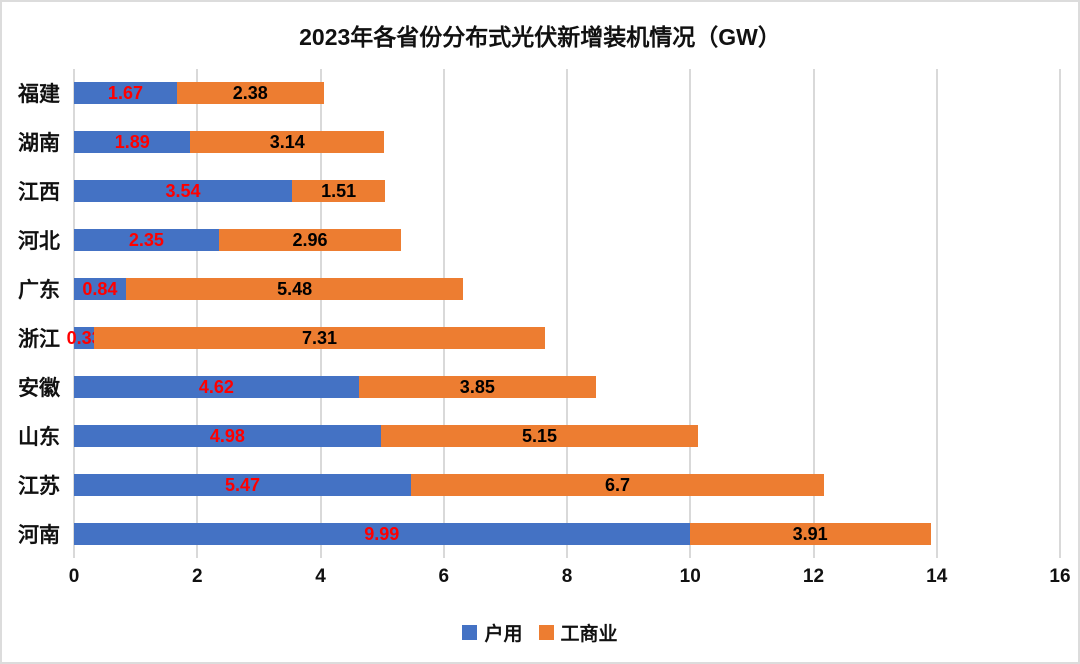 This screenshot has height=664, width=1080. What do you see at coordinates (39, 535) in the screenshot?
I see `category-label: 河南` at bounding box center [39, 535].